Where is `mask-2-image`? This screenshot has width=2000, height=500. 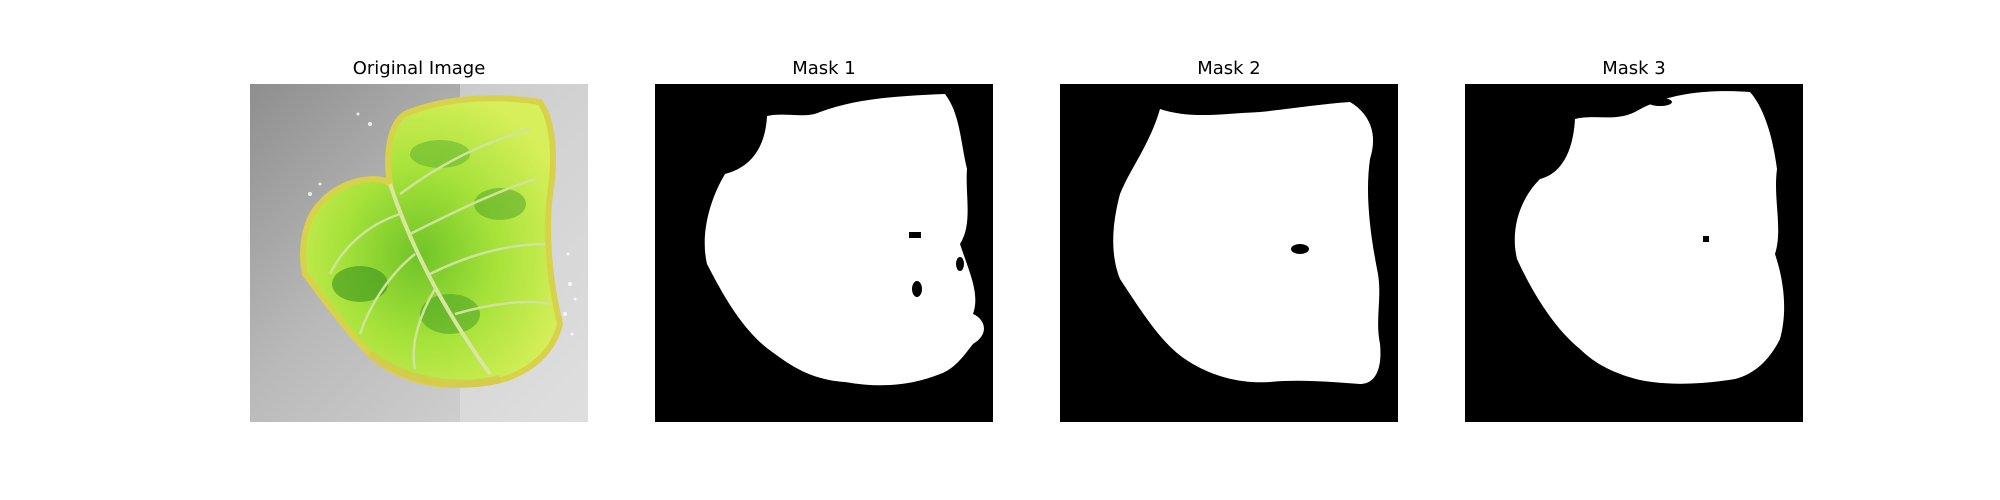
mask-2-image is located at coordinates (1229, 253).